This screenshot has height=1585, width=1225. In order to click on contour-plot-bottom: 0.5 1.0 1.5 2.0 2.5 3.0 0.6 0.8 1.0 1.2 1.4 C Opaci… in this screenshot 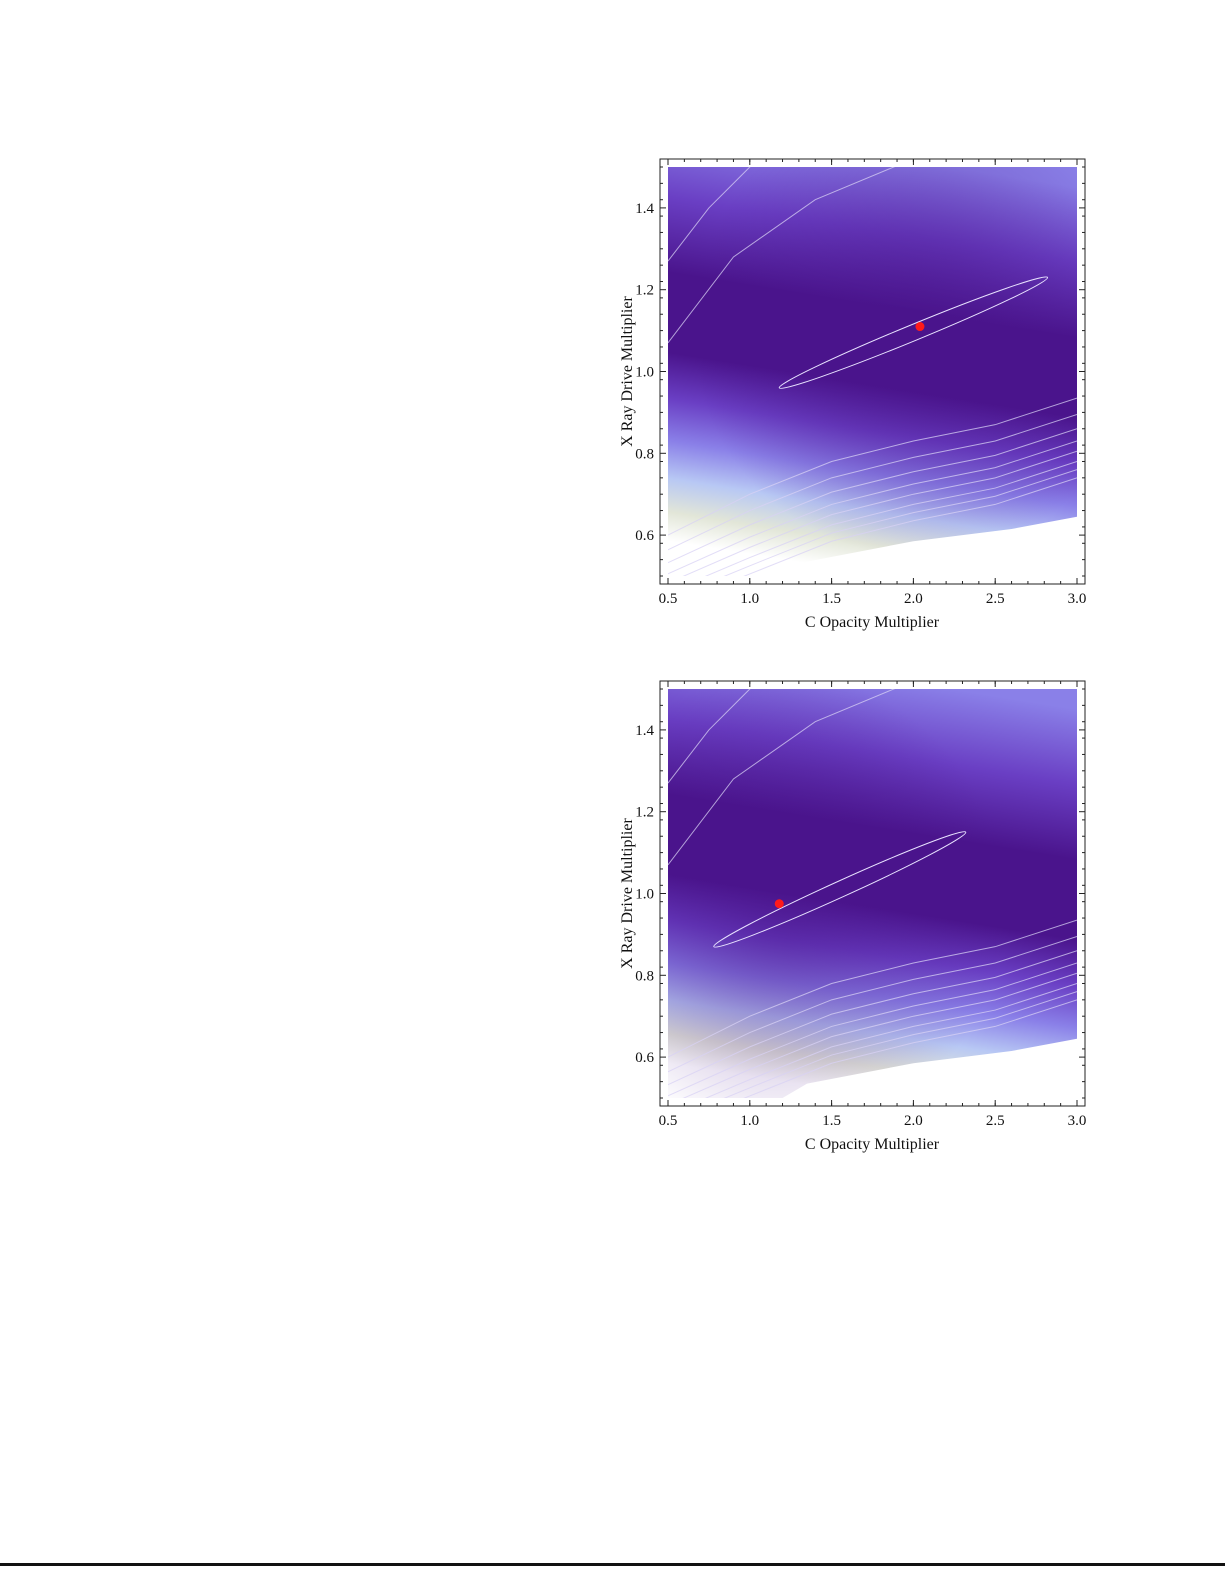, I will do `click(853, 916)`.